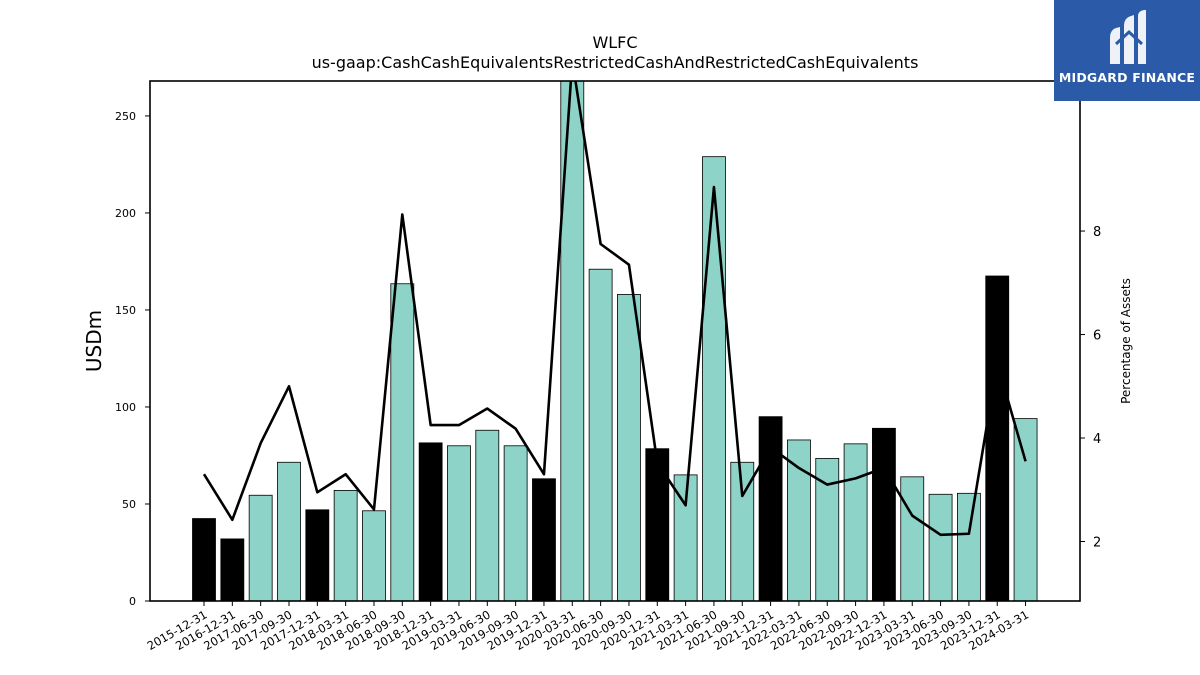 This screenshot has height=675, width=1200. I want to click on chart-title: WLFC, so click(614, 42).